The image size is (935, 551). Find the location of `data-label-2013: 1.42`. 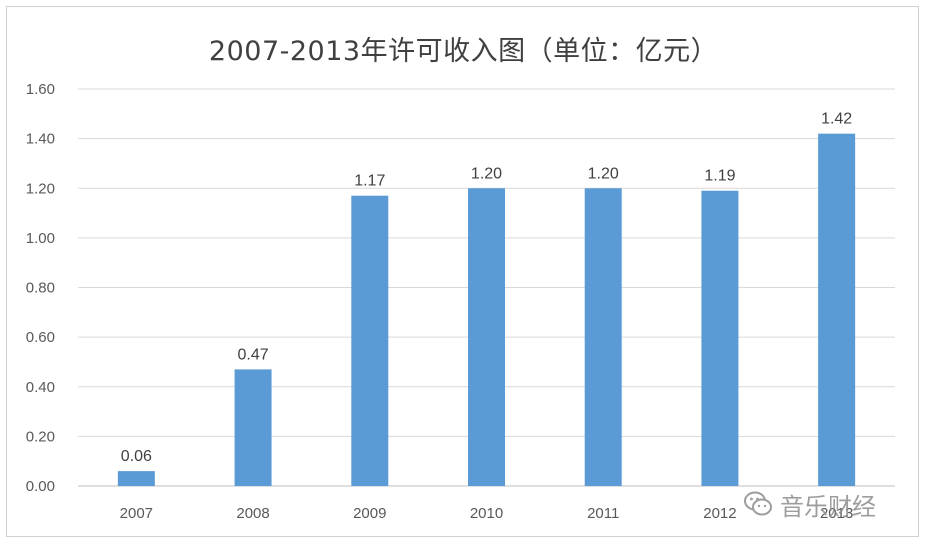

data-label-2013: 1.42 is located at coordinates (836, 119).